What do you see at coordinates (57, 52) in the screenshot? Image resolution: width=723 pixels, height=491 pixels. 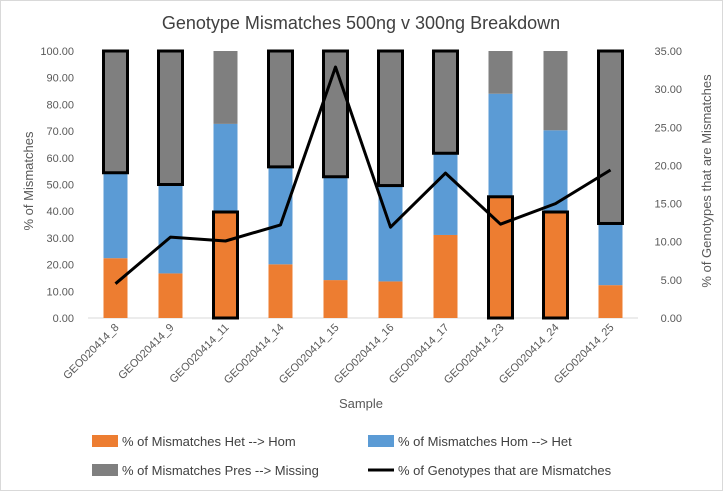 I see `y-tick-label: 100.00` at bounding box center [57, 52].